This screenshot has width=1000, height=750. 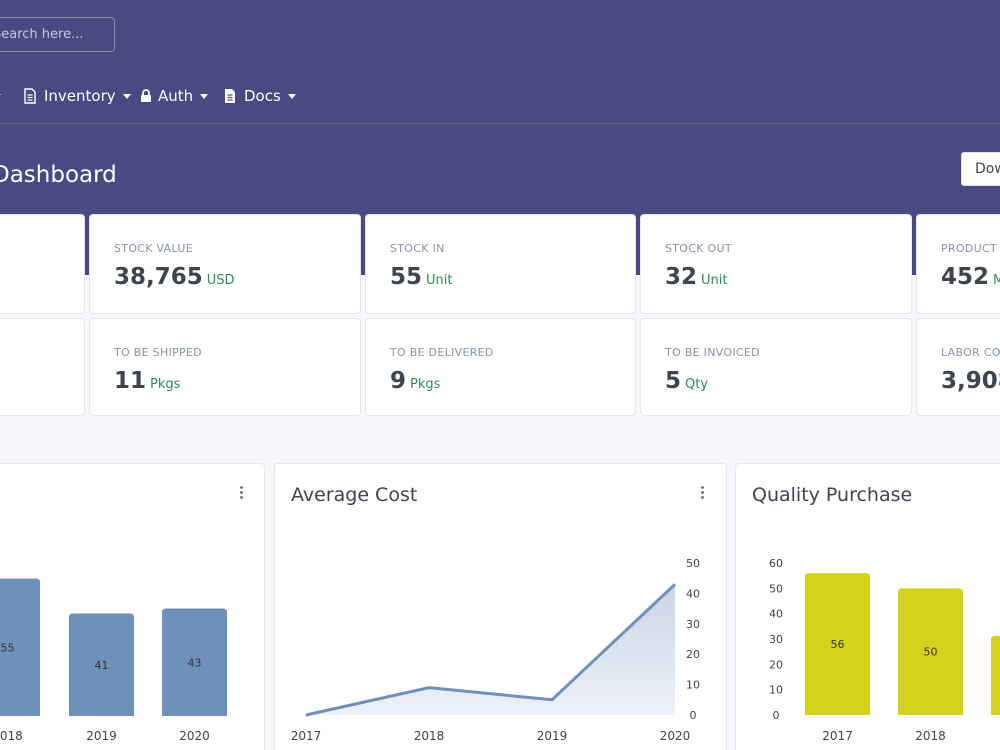 I want to click on stat-value: 452, so click(x=965, y=277).